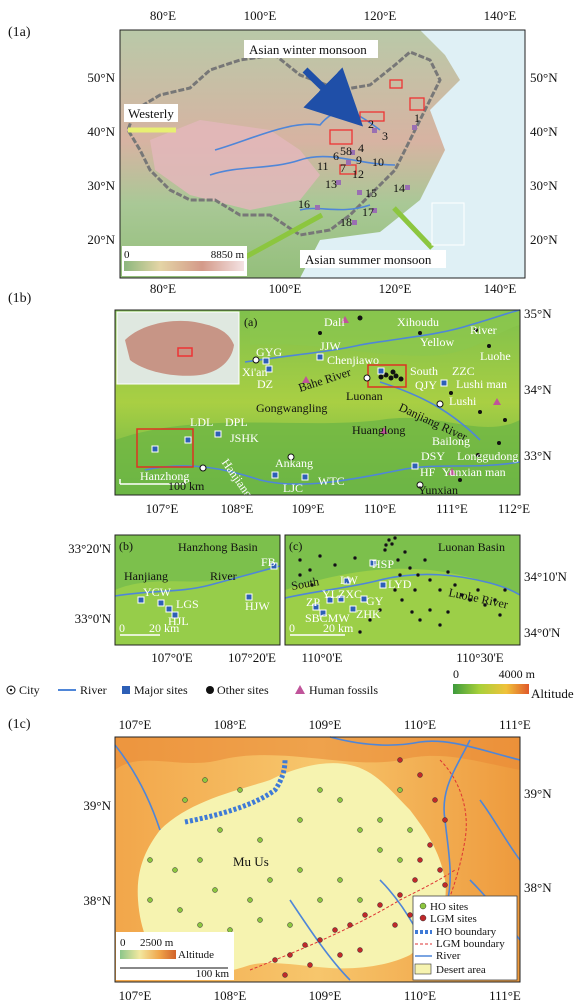 The image size is (580, 1006). I want to click on scale-1b-b-label: 20 km, so click(164, 628).